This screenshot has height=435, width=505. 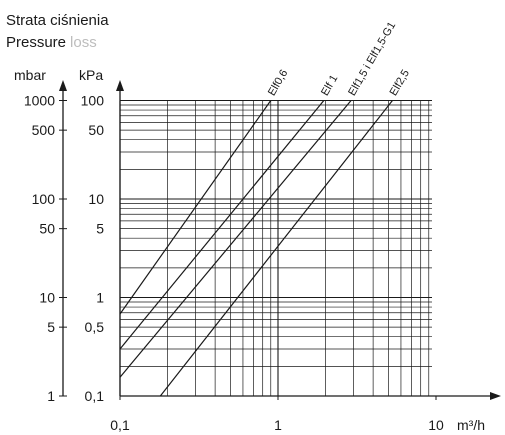 What do you see at coordinates (44, 199) in the screenshot?
I see `y-tick-label-mbar: 100` at bounding box center [44, 199].